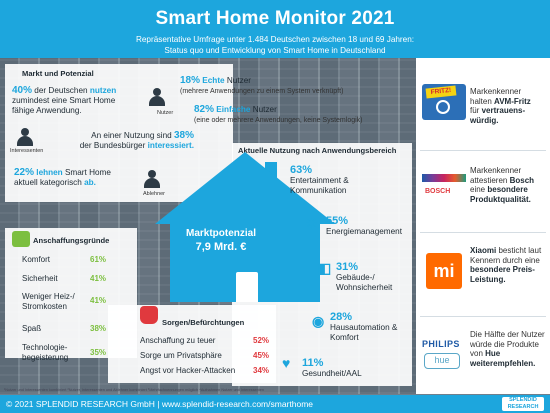 This screenshot has height=413, width=550. What do you see at coordinates (444, 271) in the screenshot?
I see `xiaomi-logo: mi` at bounding box center [444, 271].